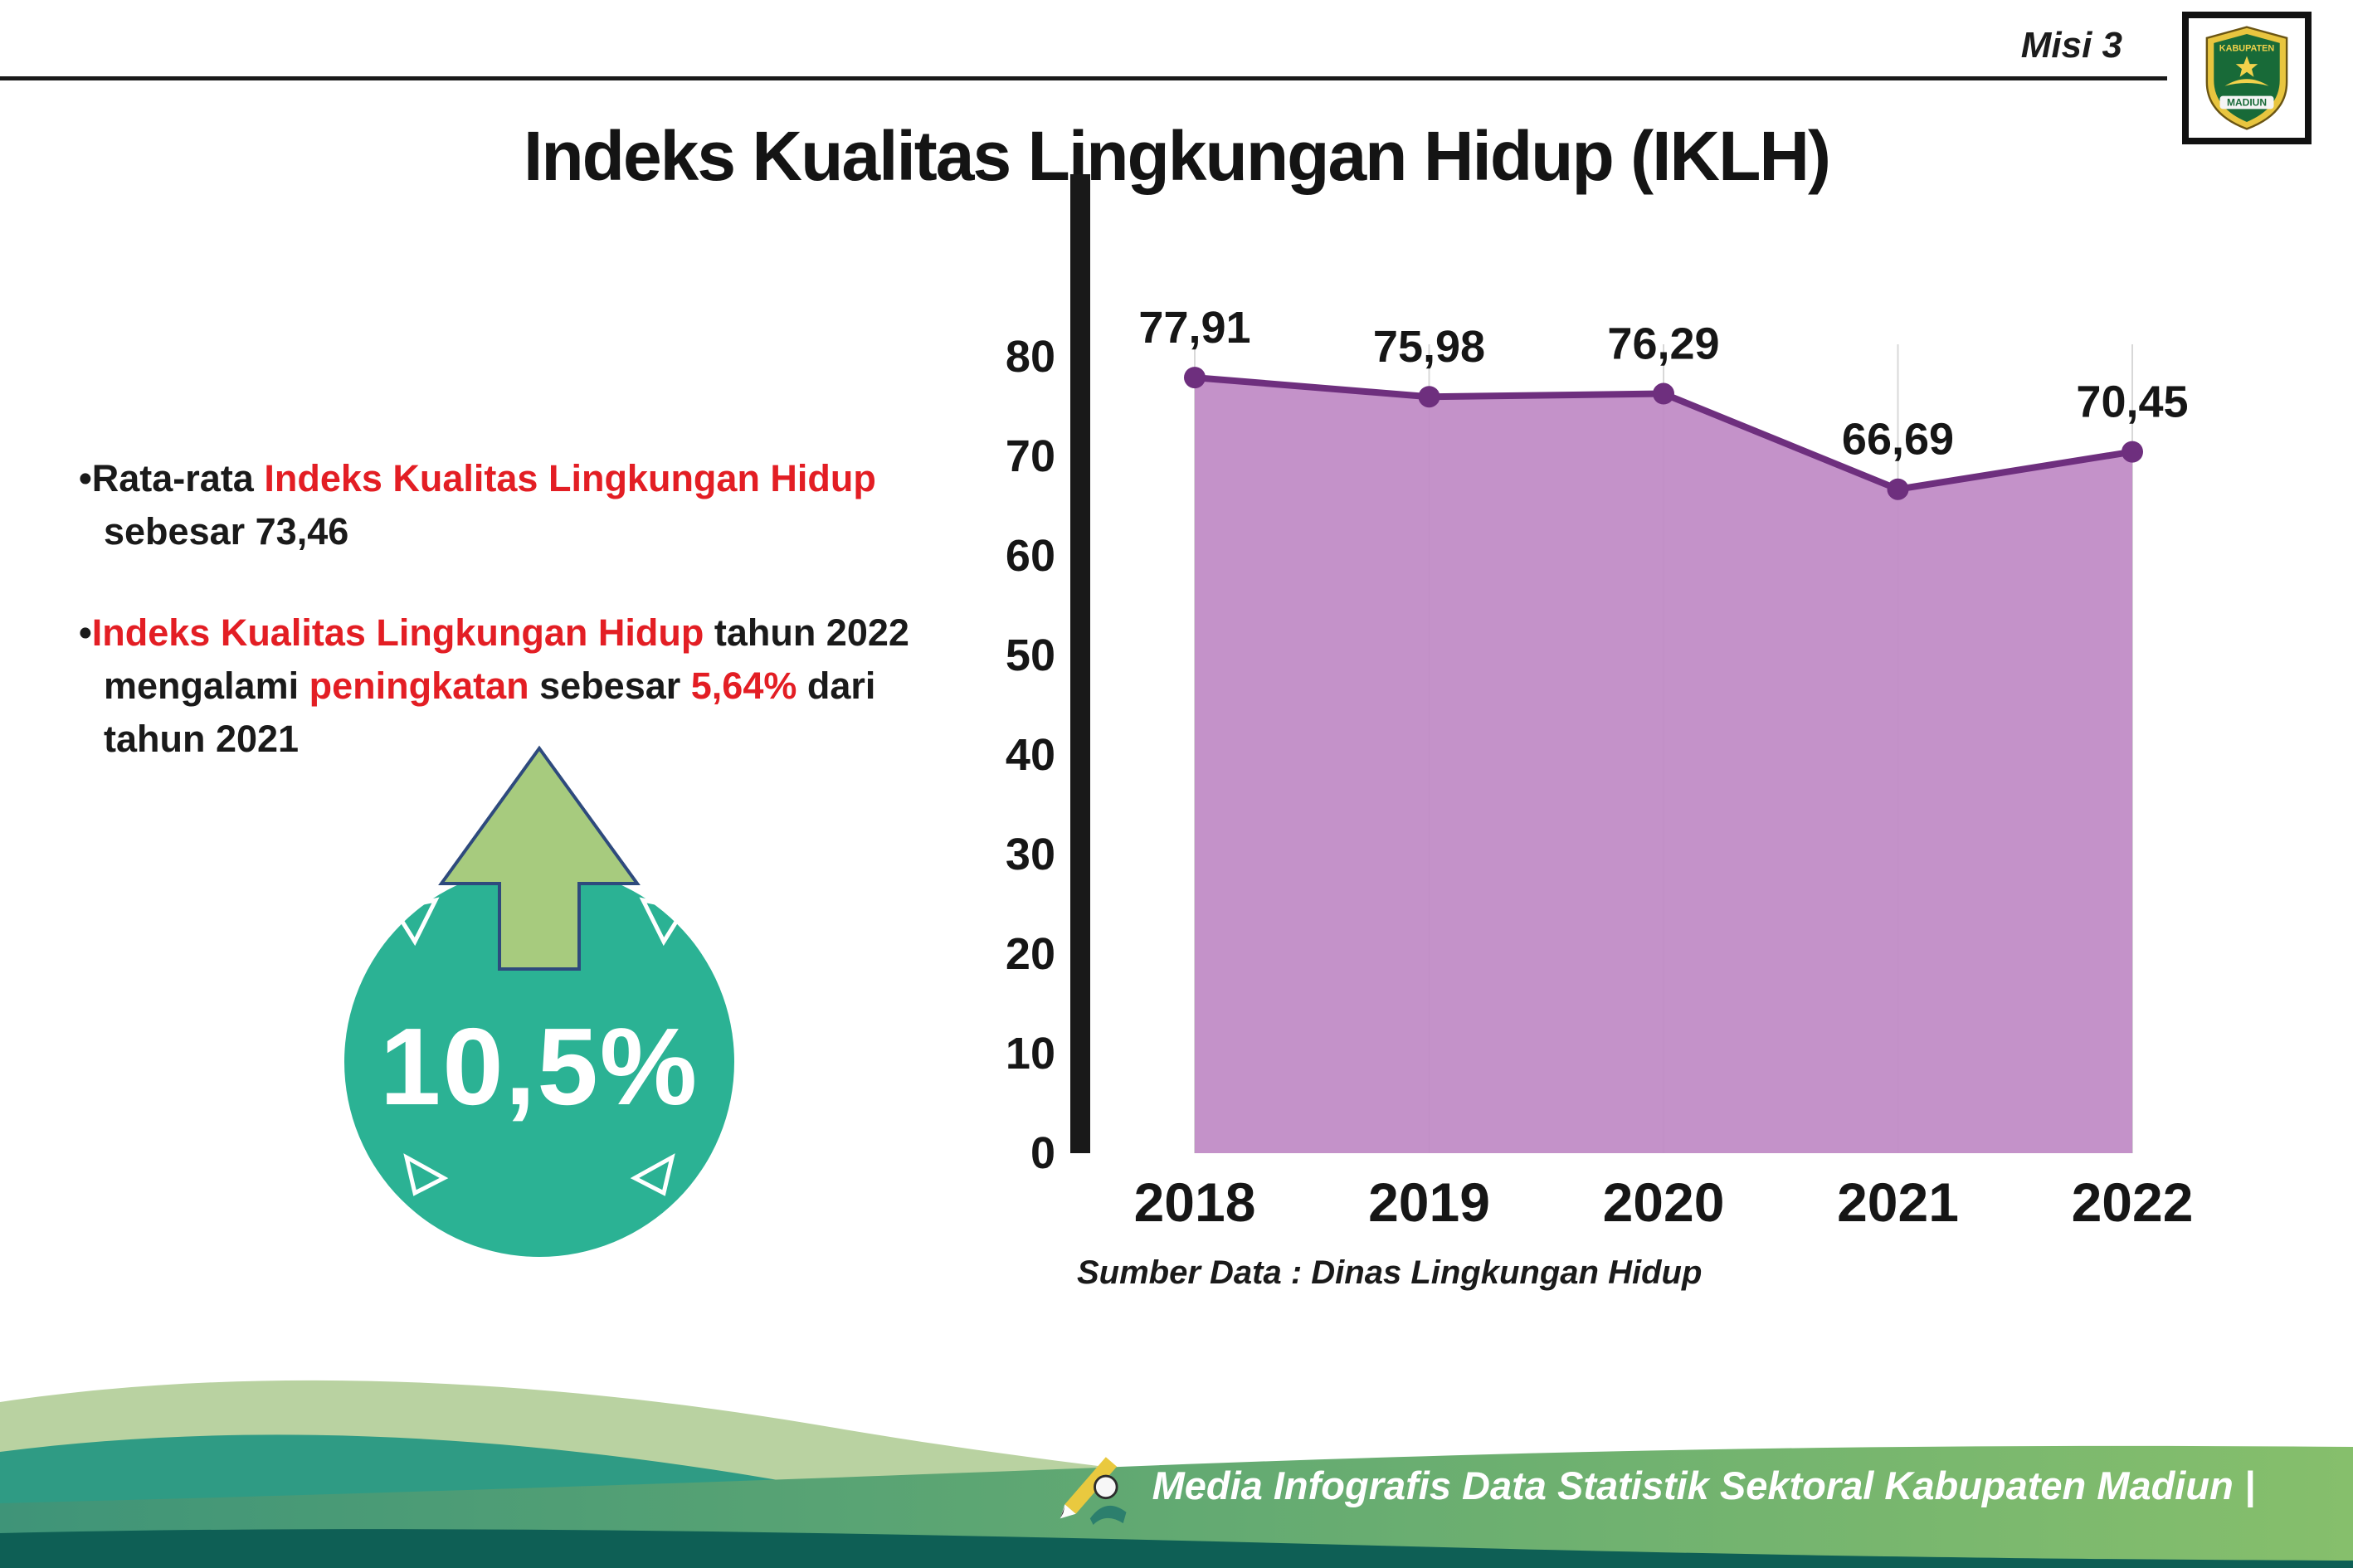 Image resolution: width=2353 pixels, height=1568 pixels. I want to click on mascot-pencil-lead, so click(1062, 1512).